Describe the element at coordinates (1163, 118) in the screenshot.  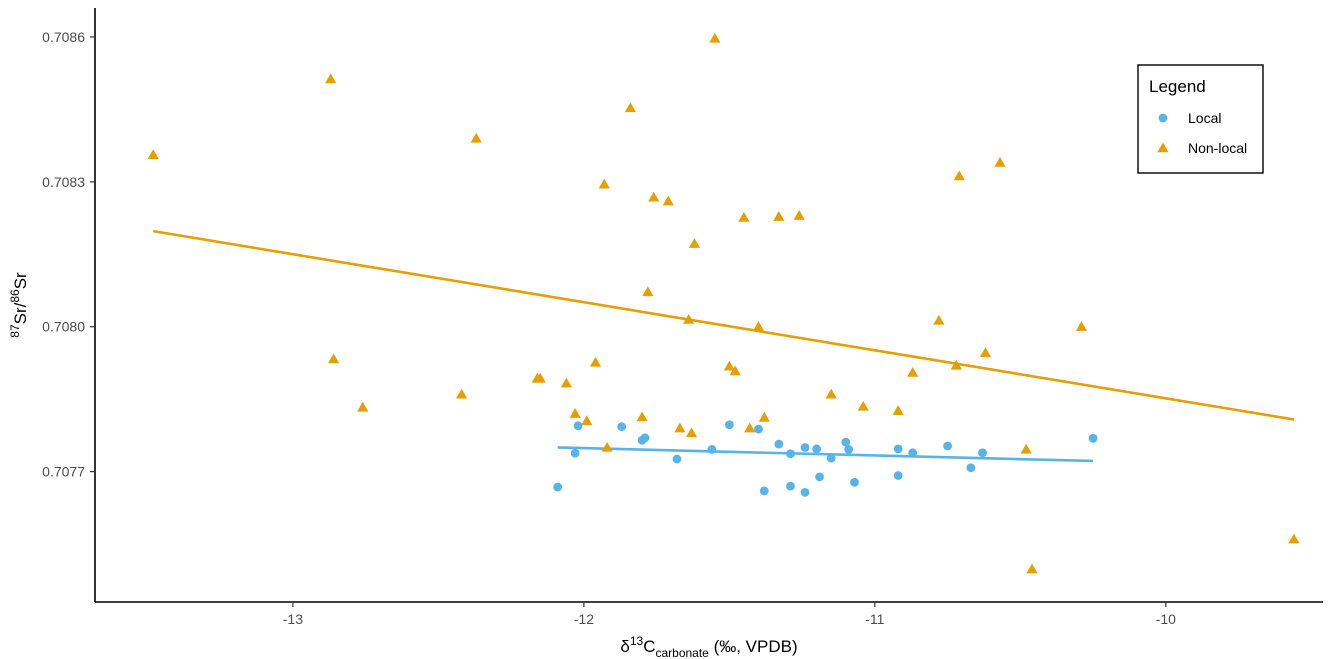
I see `legend-key-local` at that location.